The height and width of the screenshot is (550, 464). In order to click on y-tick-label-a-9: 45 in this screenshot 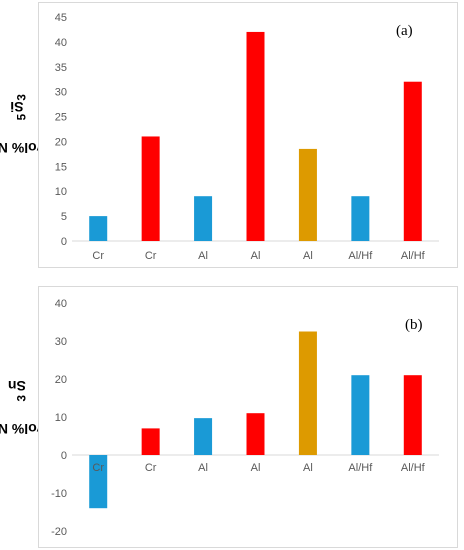, I will do `click(61, 18)`.